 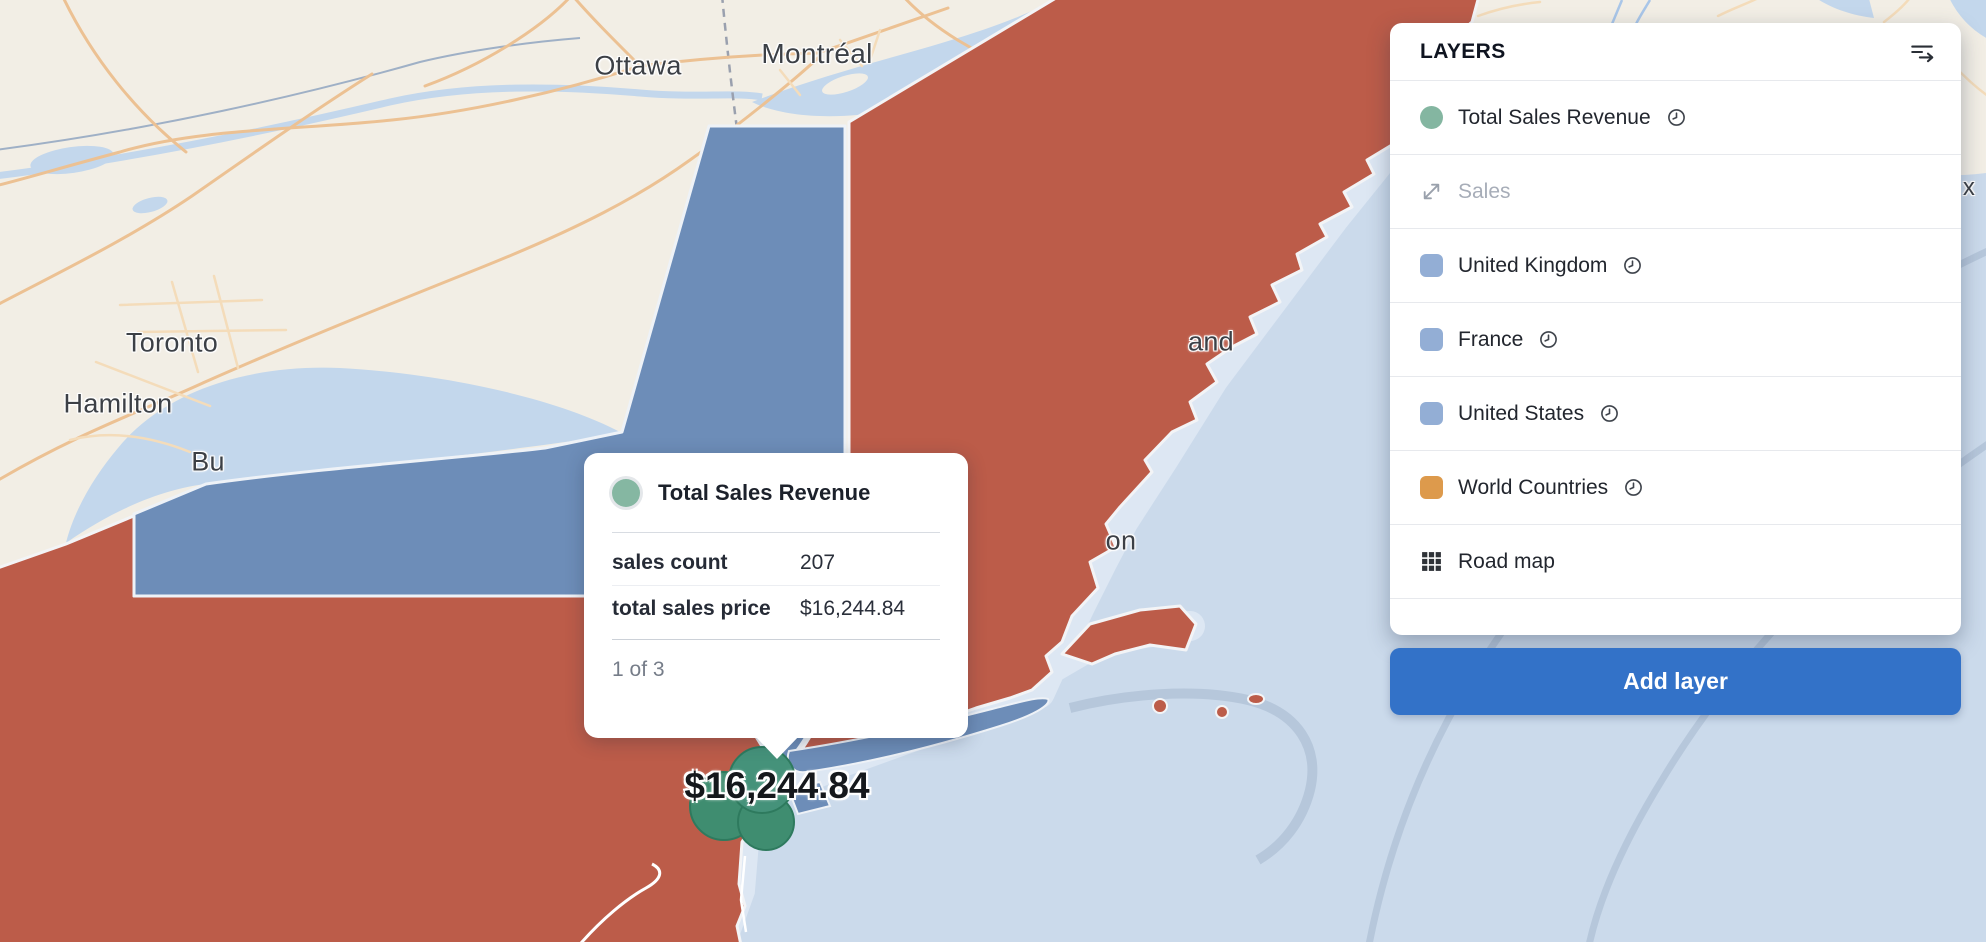 I want to click on layer-item-sales: Sales, so click(x=1675, y=191).